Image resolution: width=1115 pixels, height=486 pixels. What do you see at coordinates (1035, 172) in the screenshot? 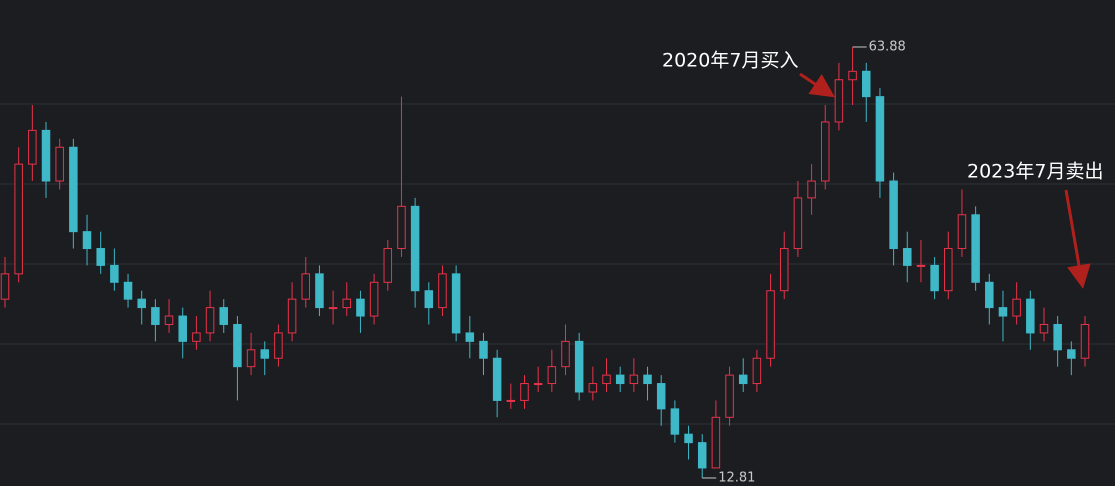
I see `annotation: 2023年7月卖出` at bounding box center [1035, 172].